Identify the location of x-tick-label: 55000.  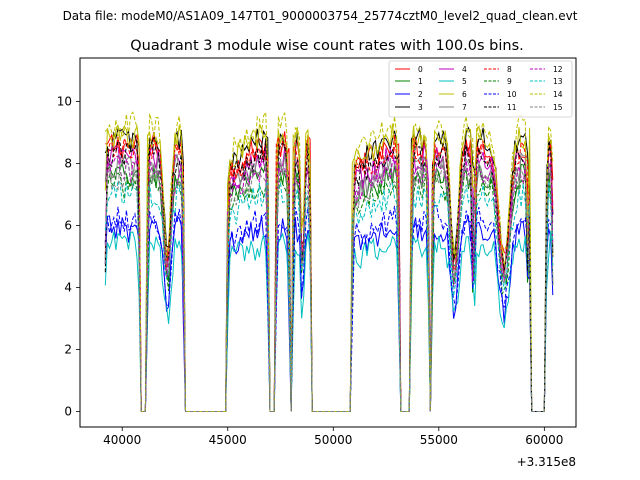
(439, 440).